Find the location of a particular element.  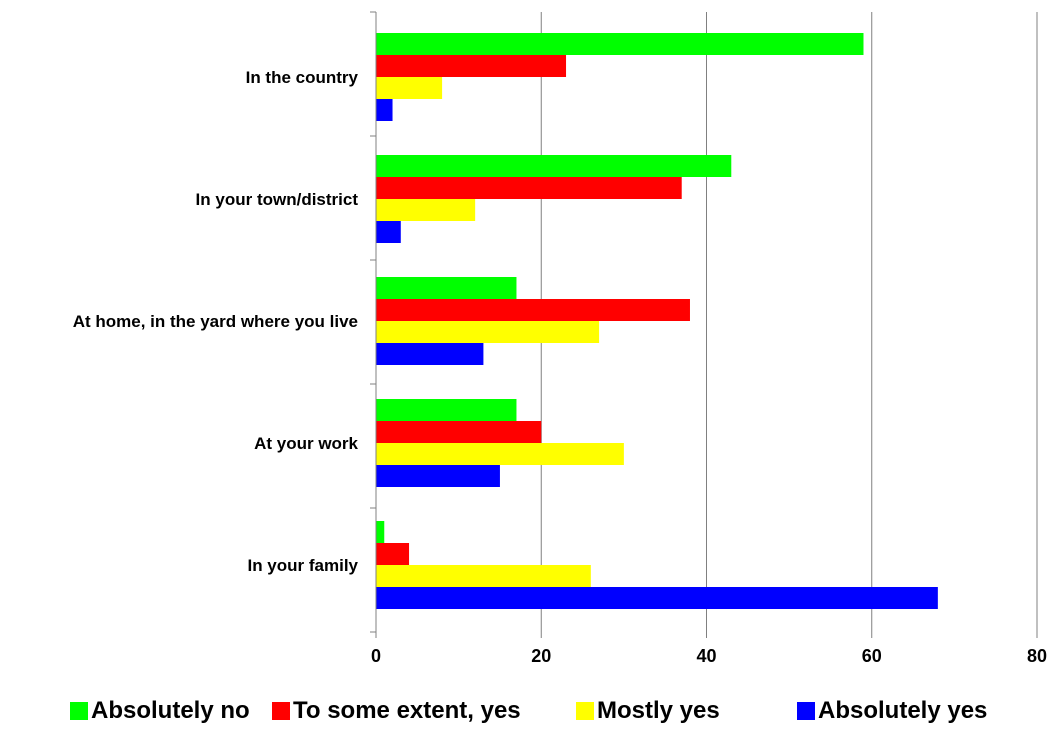

legend-label: Mostly yes is located at coordinates (658, 710).